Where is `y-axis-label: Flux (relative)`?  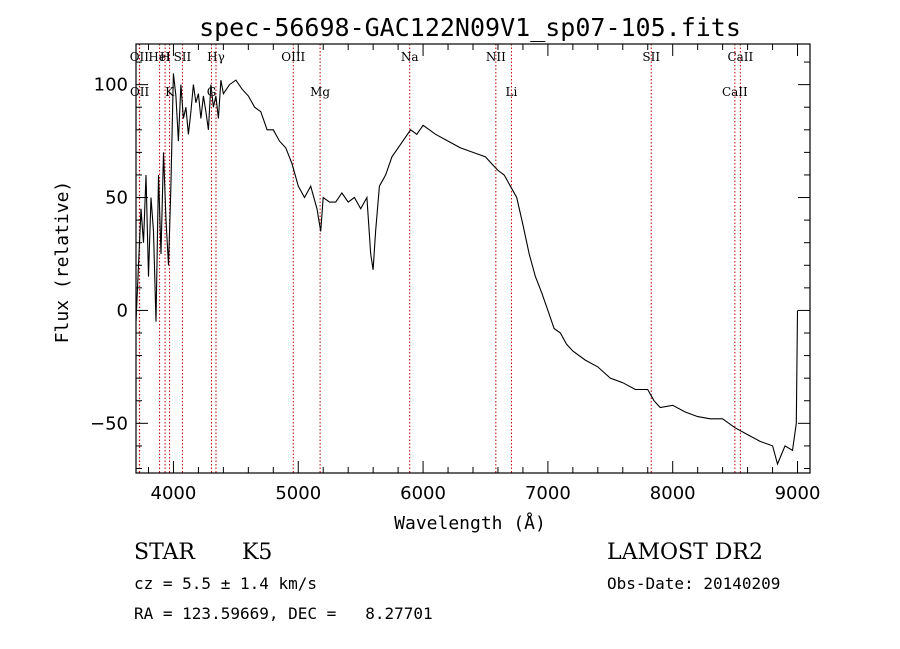
y-axis-label: Flux (relative) is located at coordinates (62, 262).